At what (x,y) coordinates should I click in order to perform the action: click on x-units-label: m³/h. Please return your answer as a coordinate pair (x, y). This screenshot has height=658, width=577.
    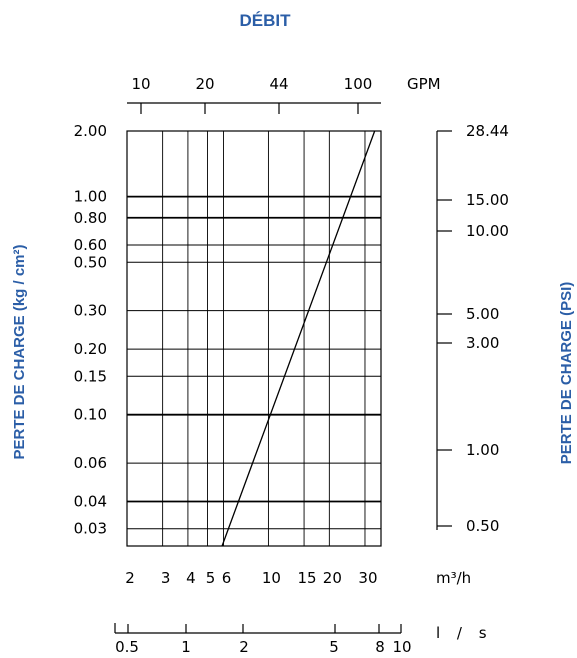
    Looking at the image, I should click on (453, 578).